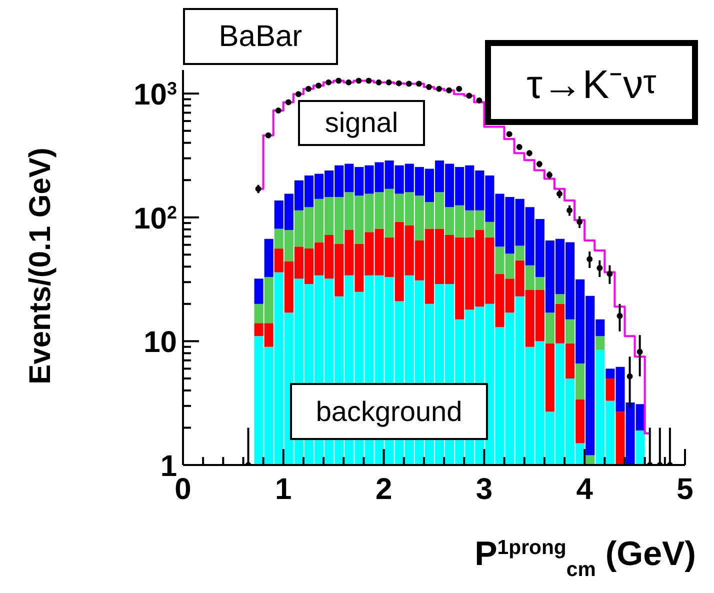  Describe the element at coordinates (585, 558) in the screenshot. I see `x-axis-title: P$^{1prong}$$_{cm}$ (GeV)` at that location.